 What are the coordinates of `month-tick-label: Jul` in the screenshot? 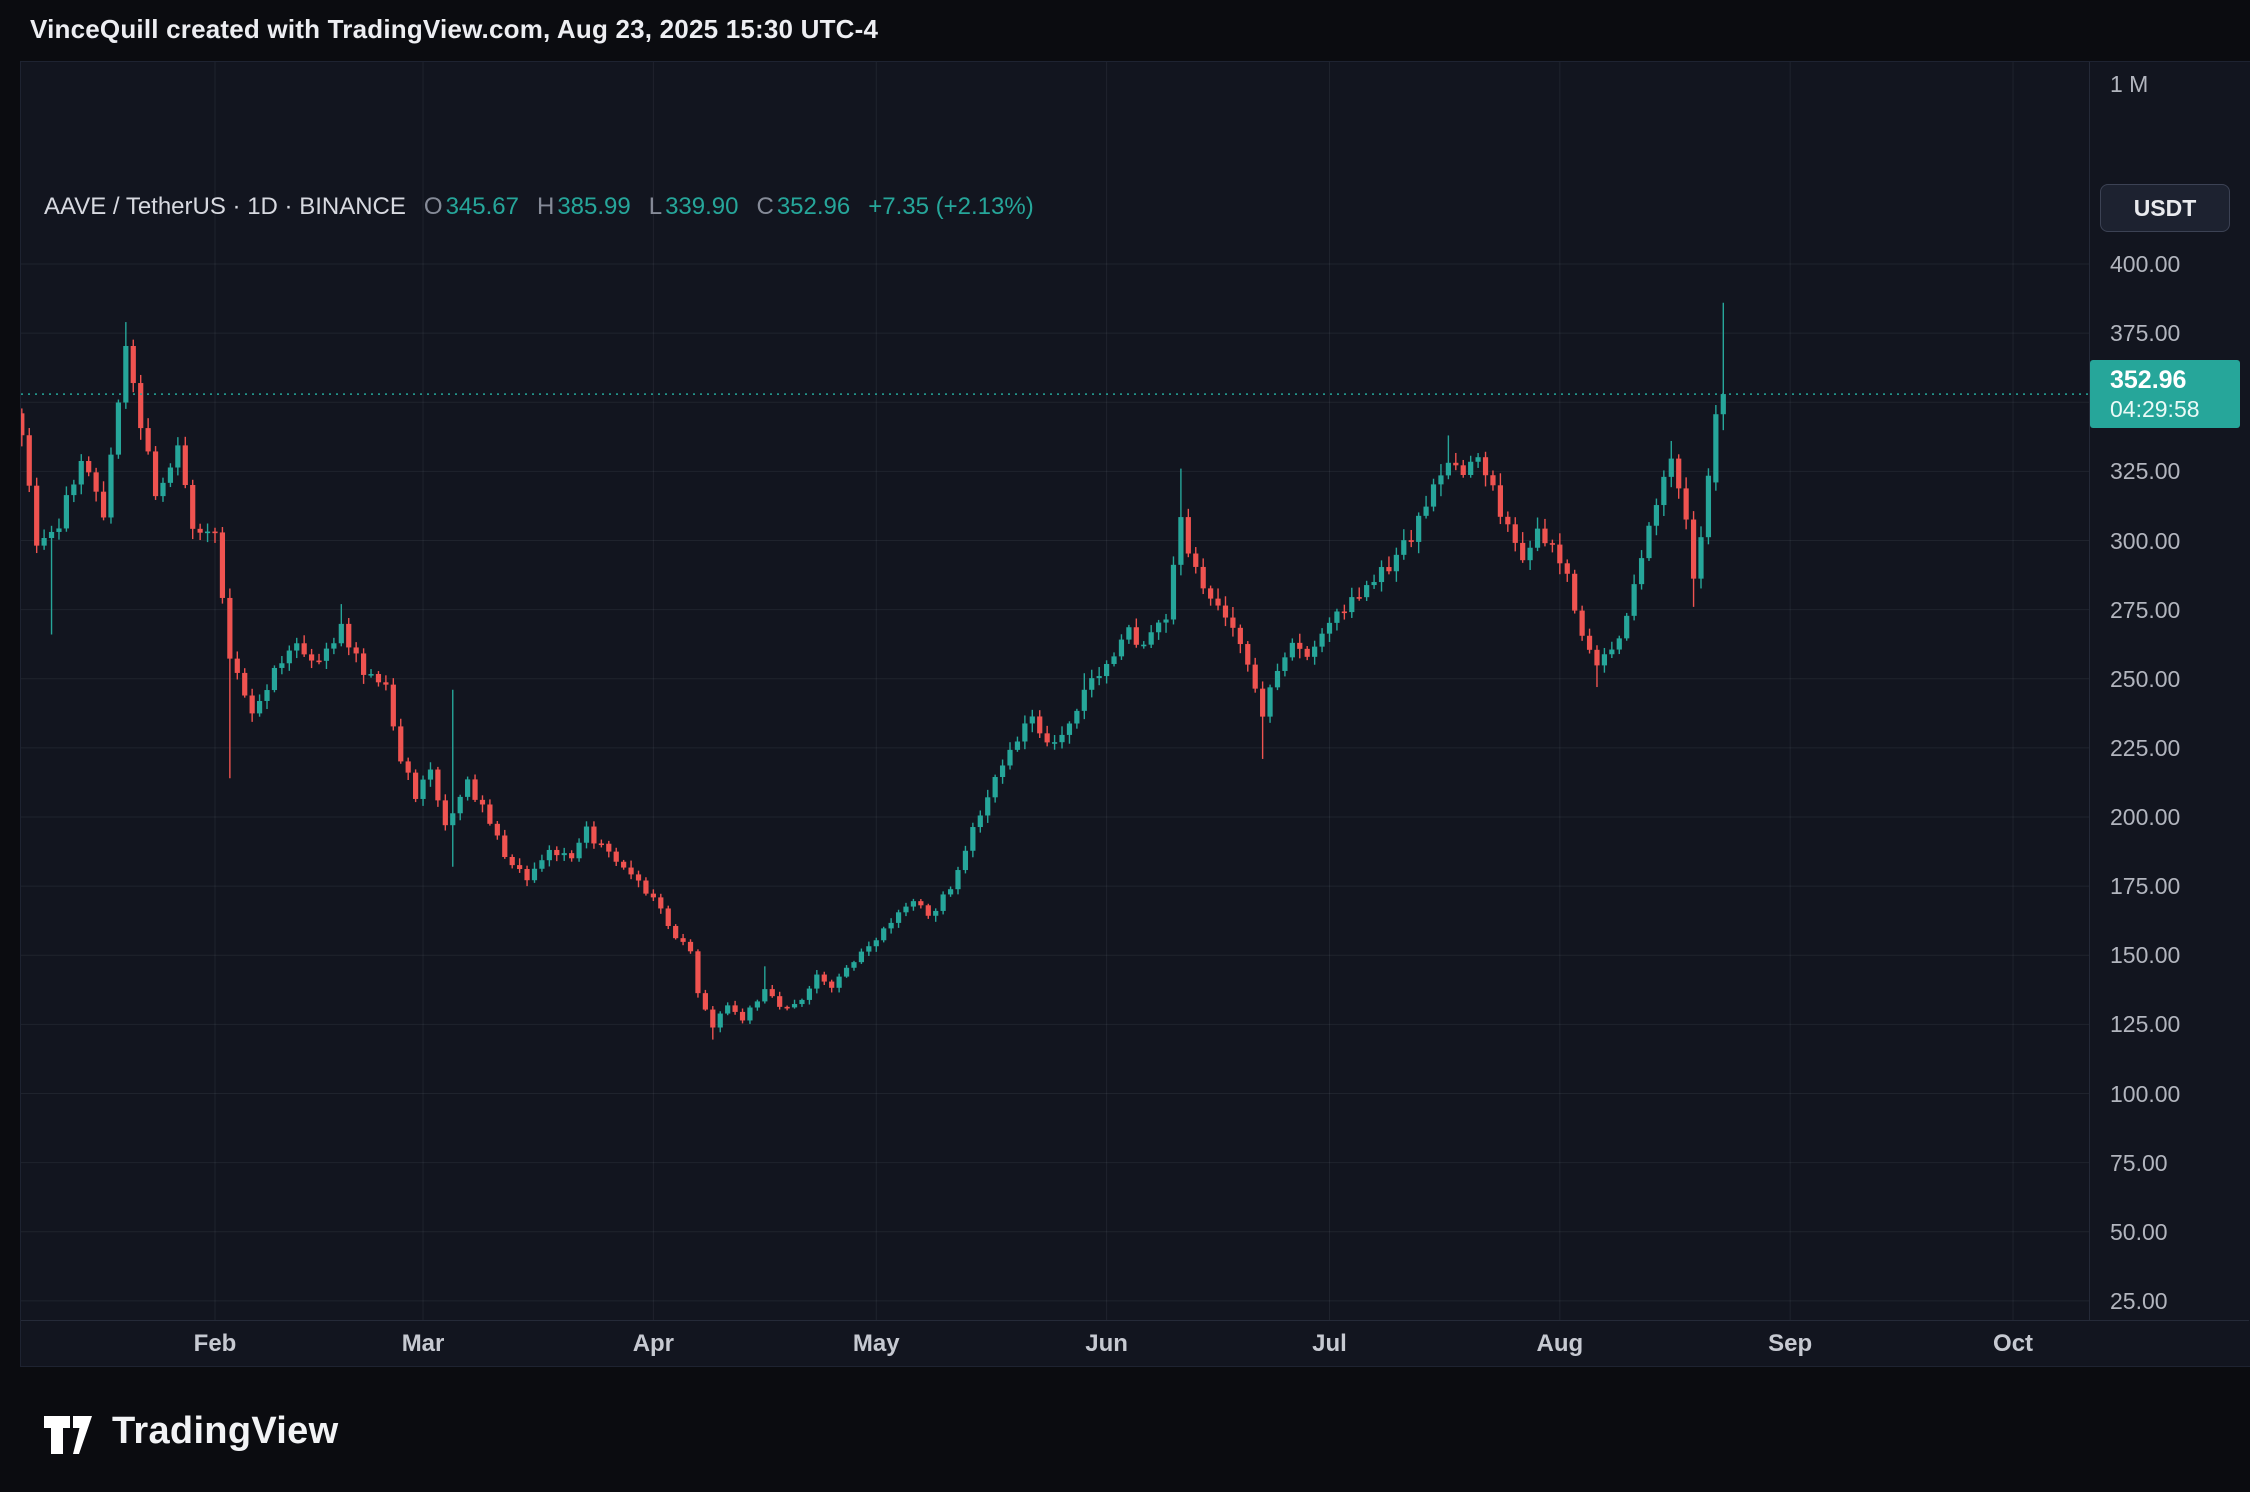 It's located at (1329, 1343).